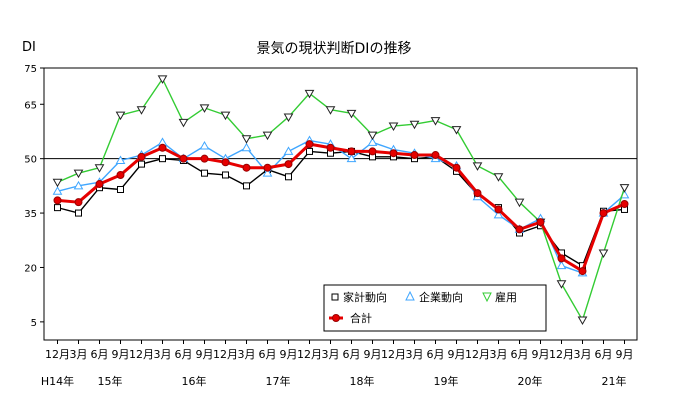 The image size is (677, 412). What do you see at coordinates (30, 160) in the screenshot?
I see `y-tick-label: 50` at bounding box center [30, 160].